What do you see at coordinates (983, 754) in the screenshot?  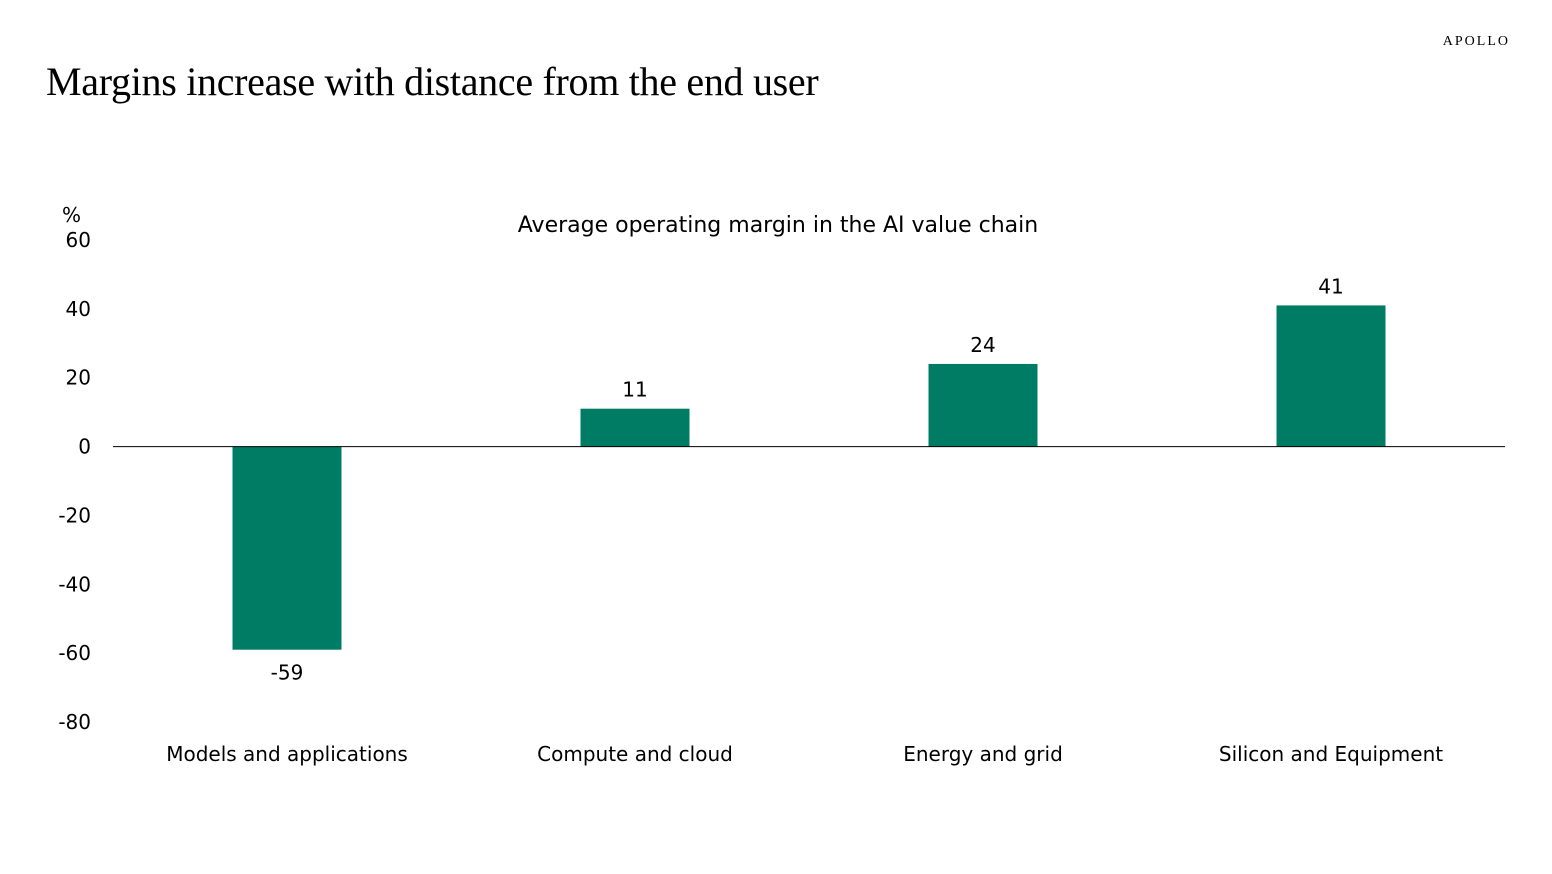 I see `x-category-label: Energy and grid` at bounding box center [983, 754].